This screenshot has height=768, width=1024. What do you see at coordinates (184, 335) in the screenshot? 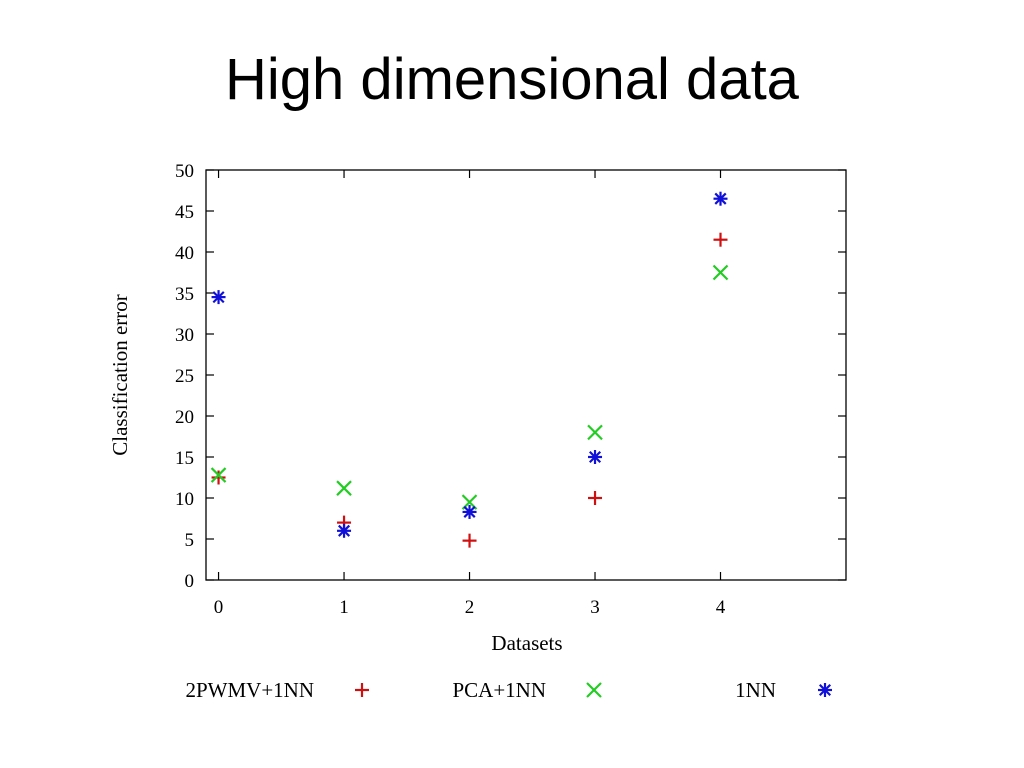
I see `y-tick-label: 30` at bounding box center [184, 335].